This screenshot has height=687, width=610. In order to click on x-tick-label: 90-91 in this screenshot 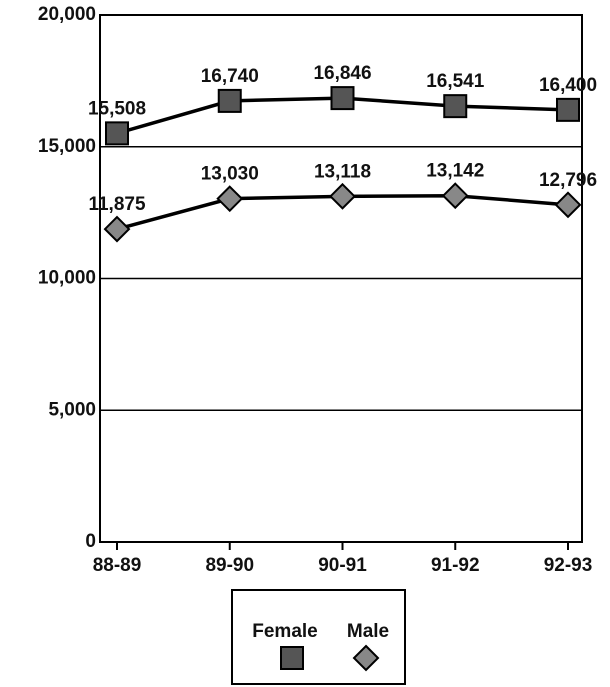, I will do `click(342, 565)`.